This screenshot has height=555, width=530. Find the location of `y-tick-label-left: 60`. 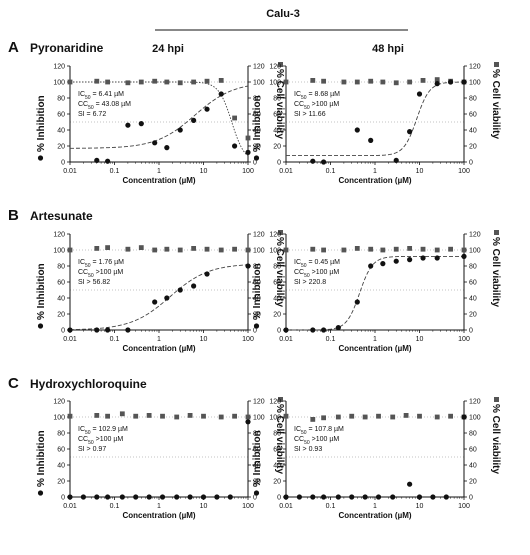

y-tick-label-left: 60 is located at coordinates (277, 283).